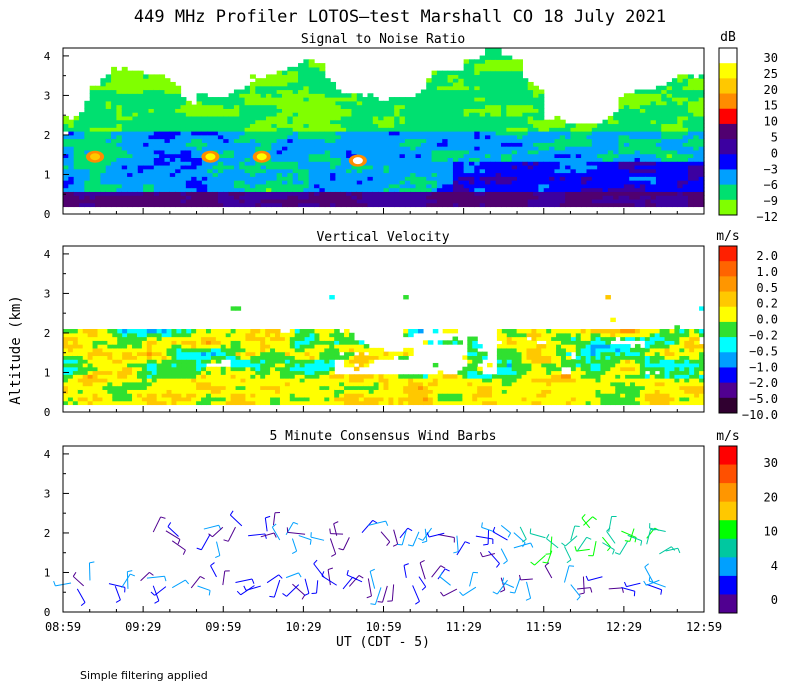  What do you see at coordinates (728, 131) in the screenshot?
I see `snr-colorbar-frame` at bounding box center [728, 131].